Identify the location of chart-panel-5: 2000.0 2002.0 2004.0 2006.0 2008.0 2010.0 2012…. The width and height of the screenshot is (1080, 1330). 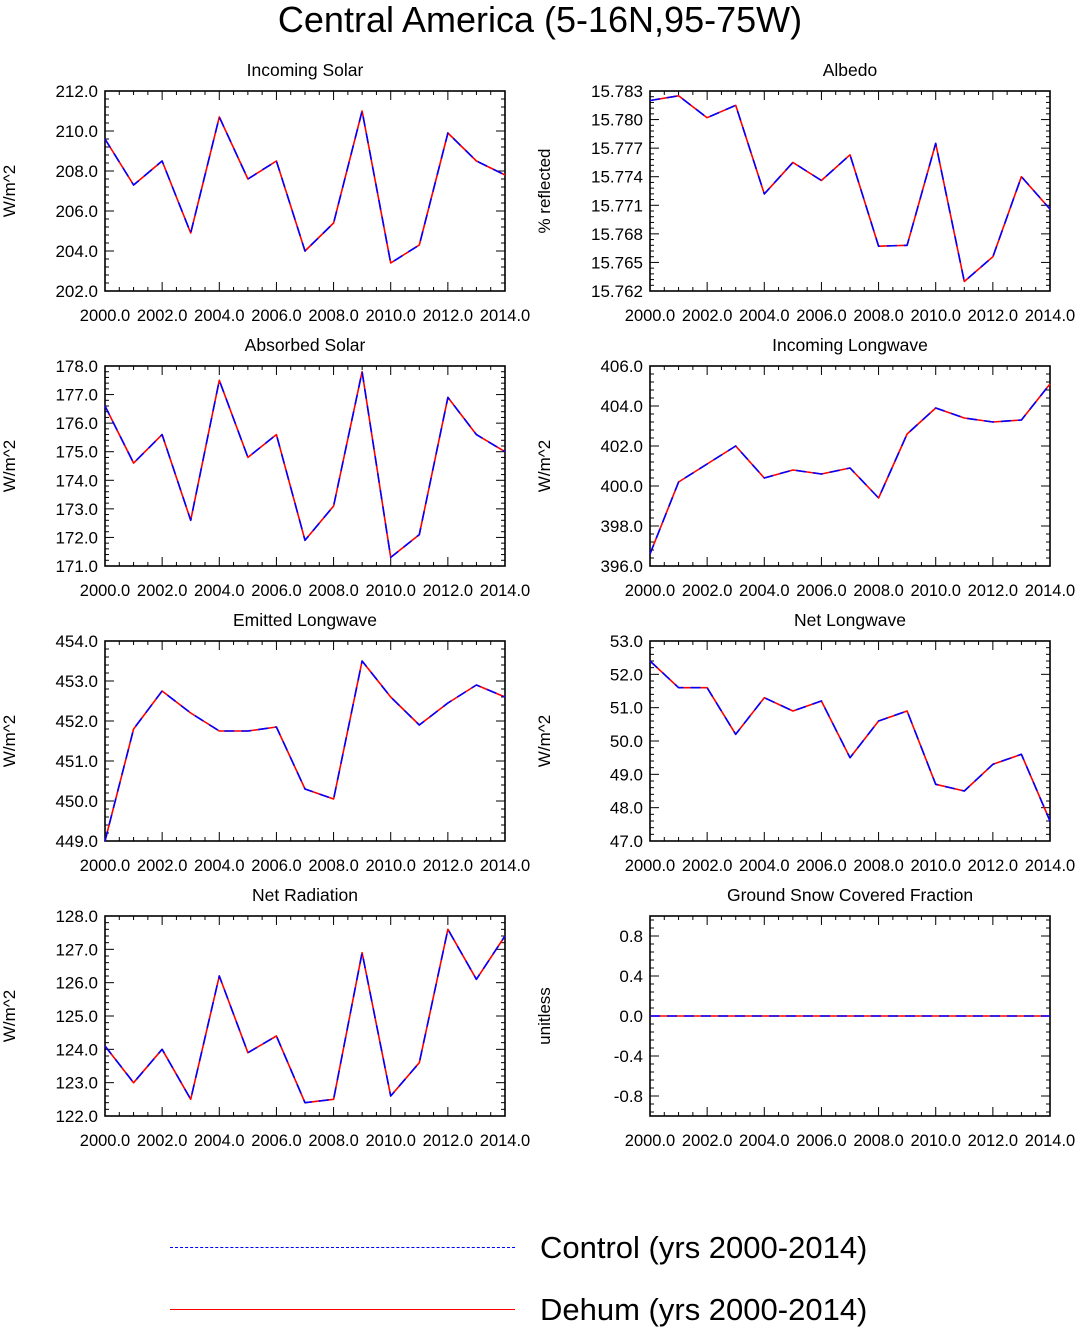
(265, 742).